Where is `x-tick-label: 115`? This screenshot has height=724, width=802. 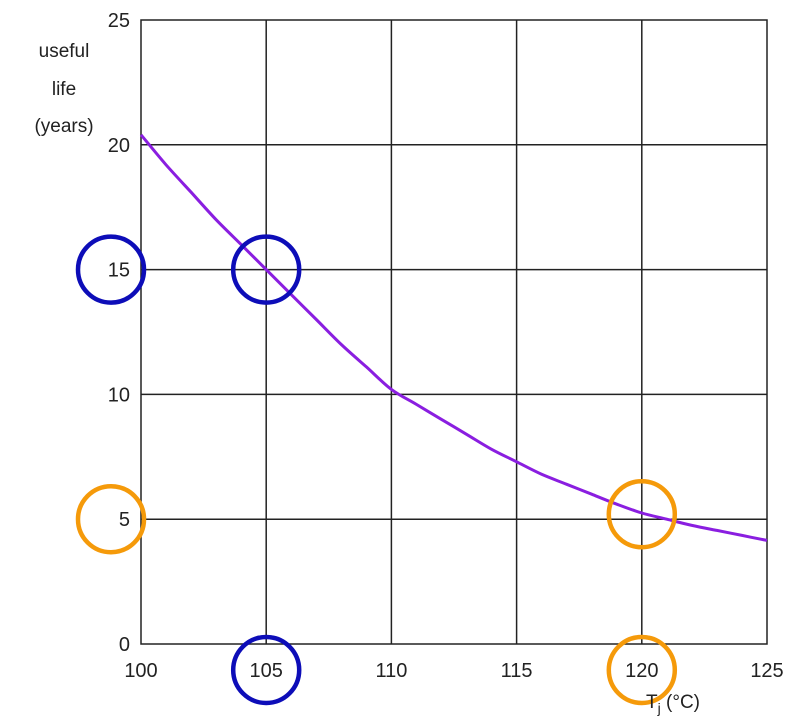
x-tick-label: 115 is located at coordinates (517, 671).